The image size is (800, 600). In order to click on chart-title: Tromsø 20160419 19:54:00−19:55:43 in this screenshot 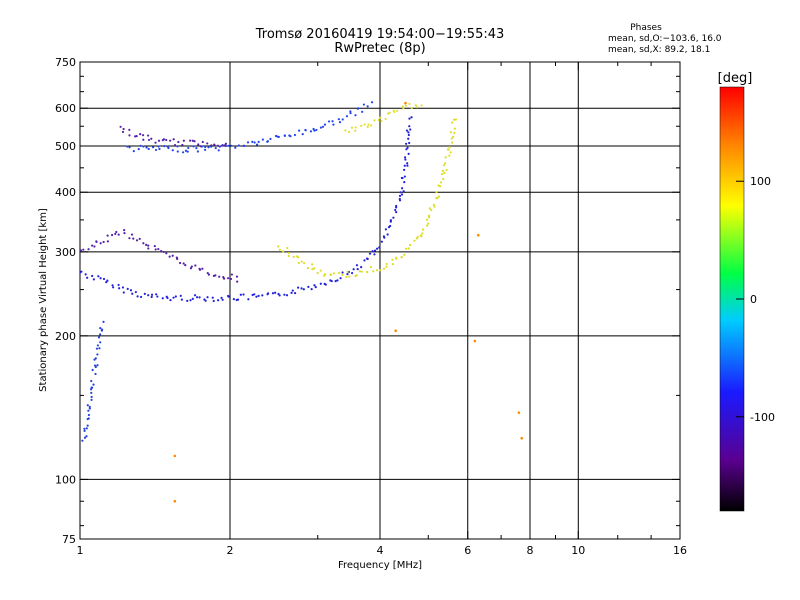, I will do `click(380, 34)`.